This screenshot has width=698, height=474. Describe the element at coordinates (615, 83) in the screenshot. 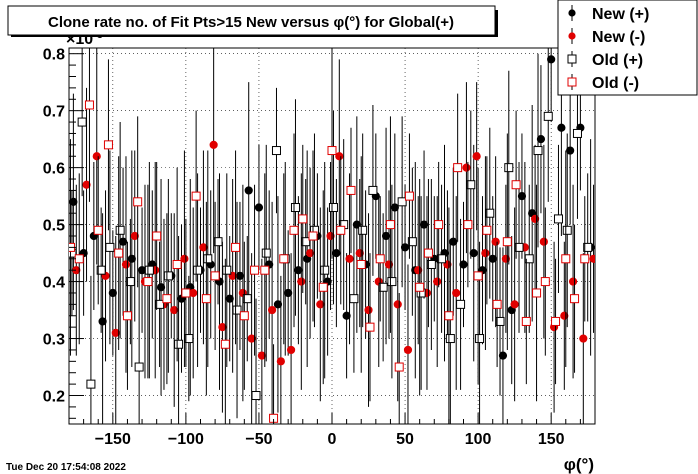

I see `legend-label: Old (-)` at that location.